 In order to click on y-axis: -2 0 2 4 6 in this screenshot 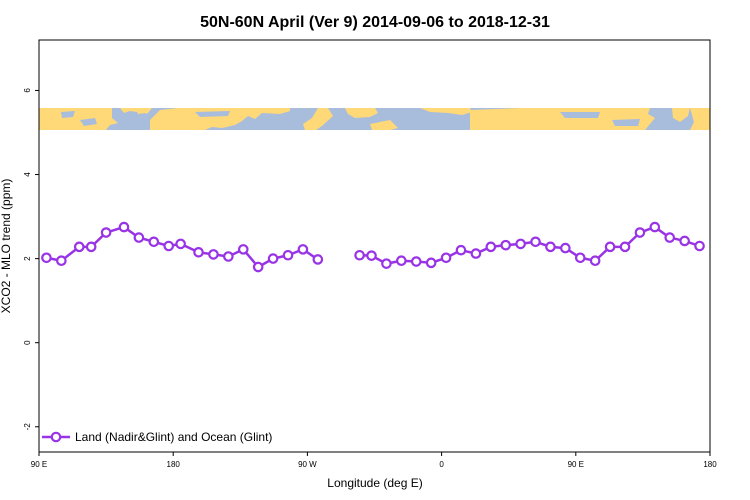, I will do `click(31, 259)`.